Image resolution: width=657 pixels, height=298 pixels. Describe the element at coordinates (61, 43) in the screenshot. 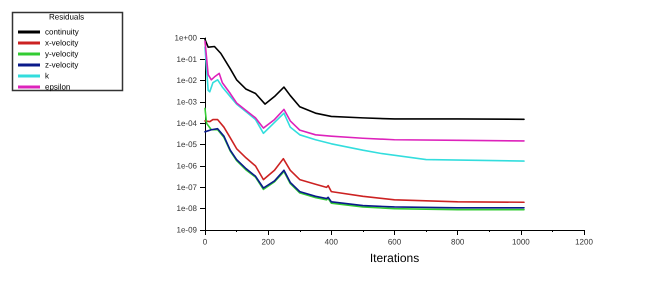

I see `legend-label: x-velocity` at that location.